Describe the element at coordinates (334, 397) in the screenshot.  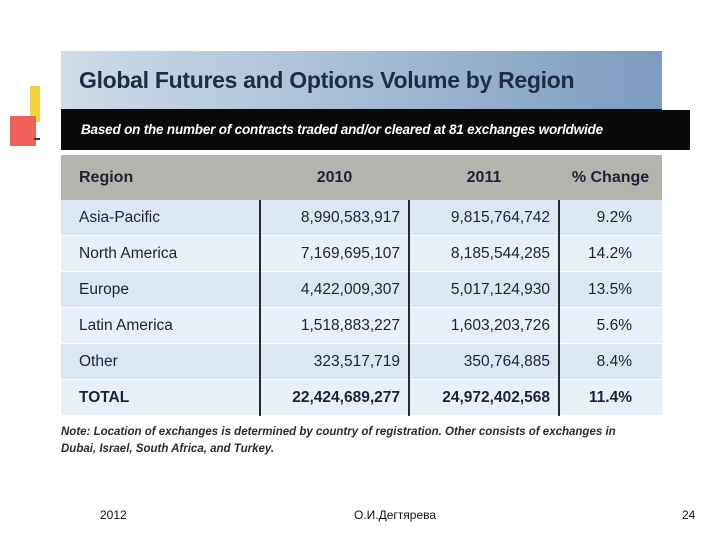
I see `total-2010-cell: 22,424,689,277` at that location.